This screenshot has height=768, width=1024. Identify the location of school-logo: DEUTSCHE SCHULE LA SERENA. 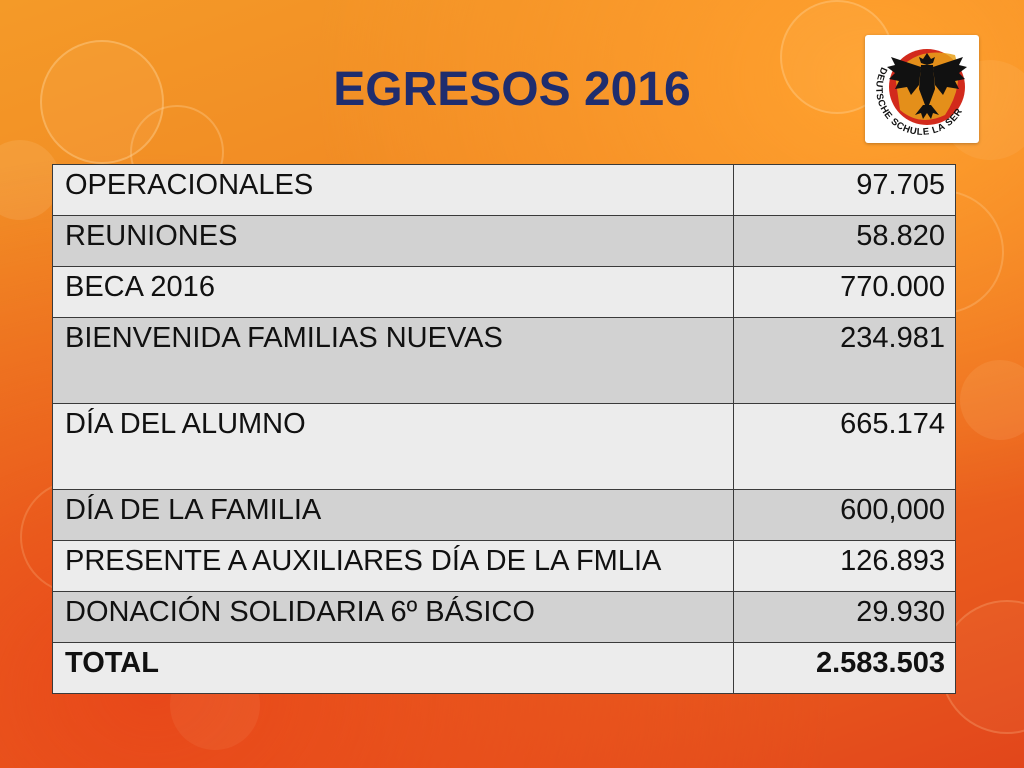
(922, 89).